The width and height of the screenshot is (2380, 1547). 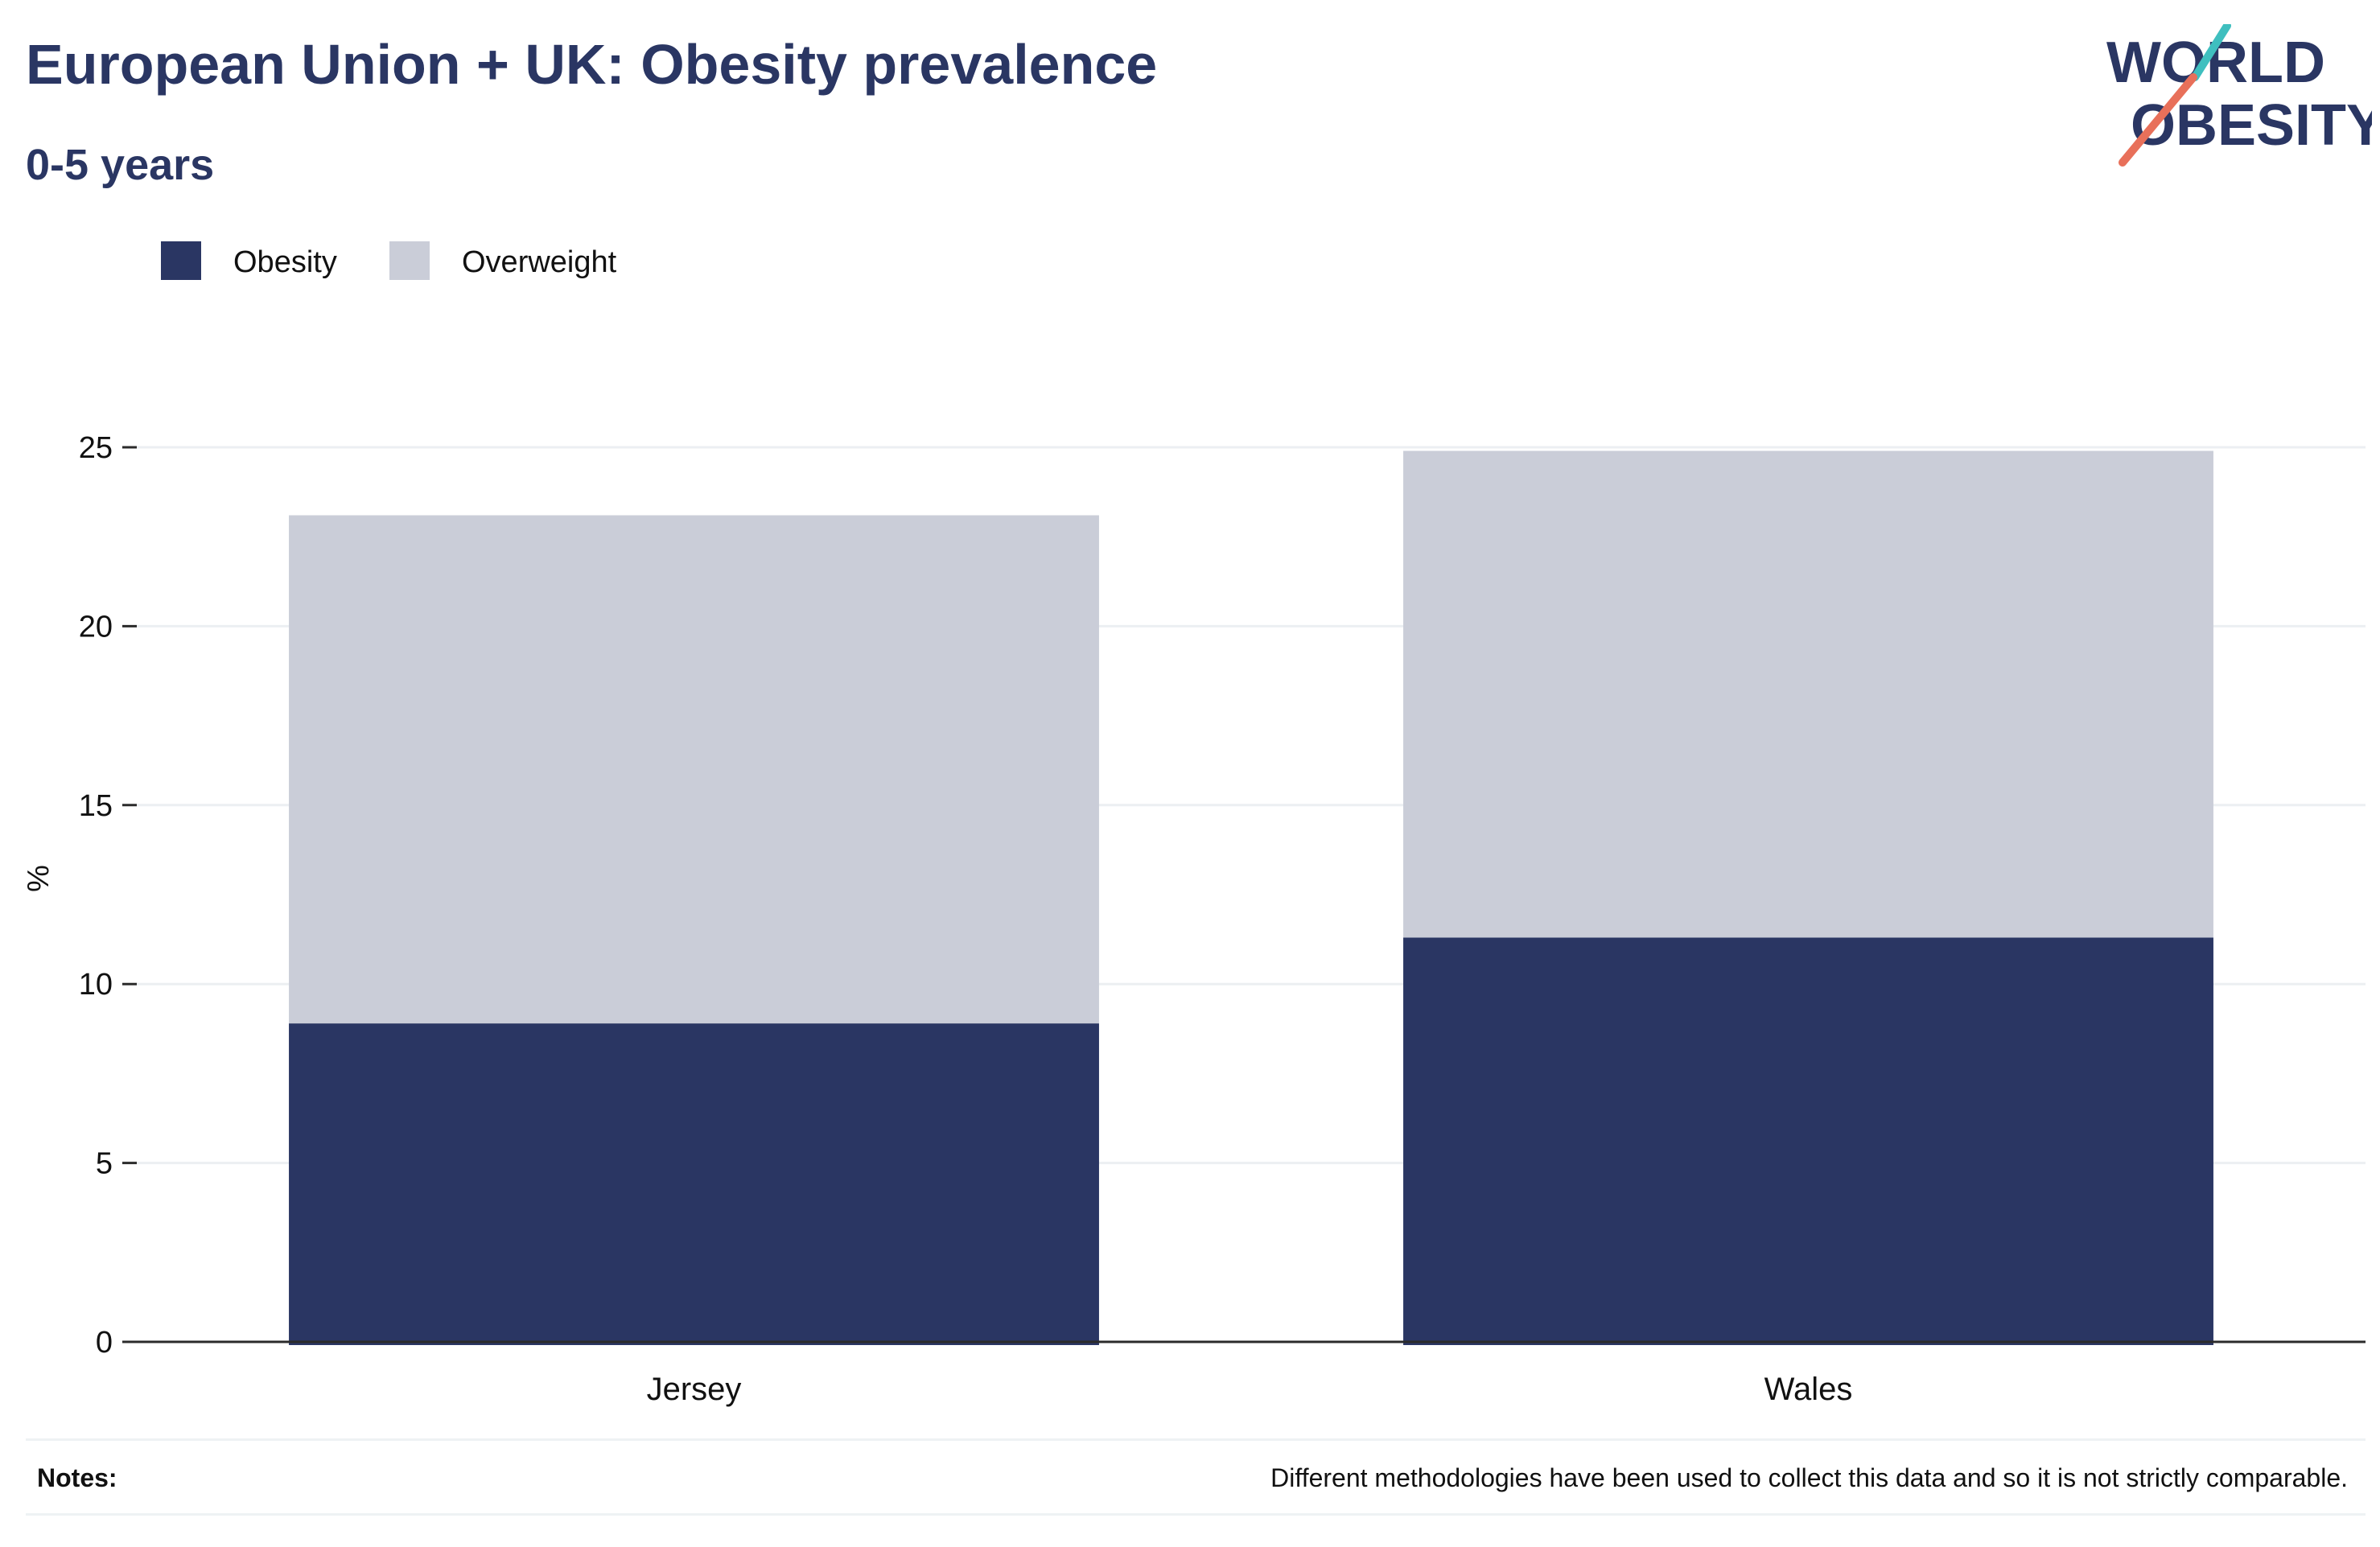 What do you see at coordinates (2239, 95) in the screenshot?
I see `world-obesity-logo: WORLD OBESITY` at bounding box center [2239, 95].